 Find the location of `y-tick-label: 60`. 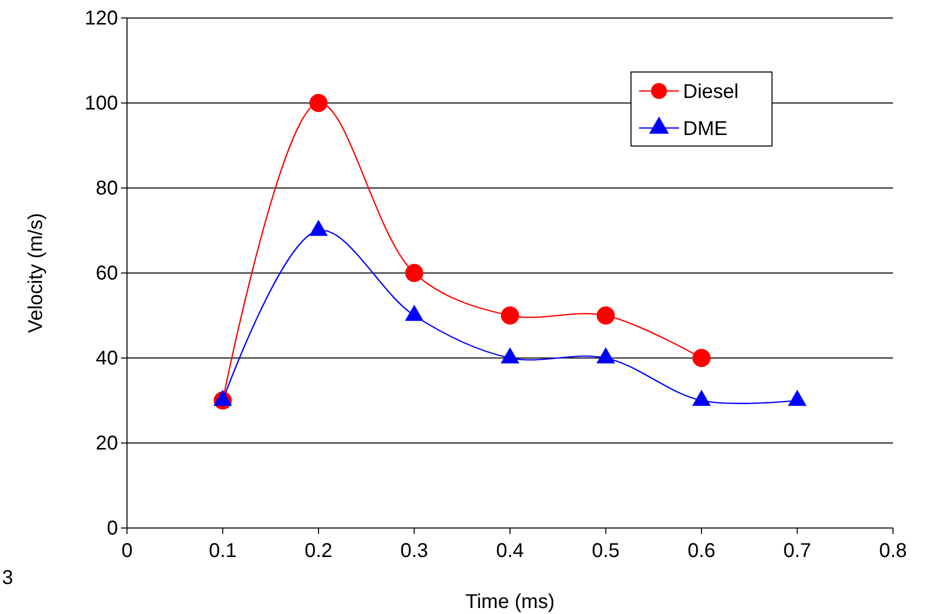

y-tick-label: 60 is located at coordinates (107, 273).